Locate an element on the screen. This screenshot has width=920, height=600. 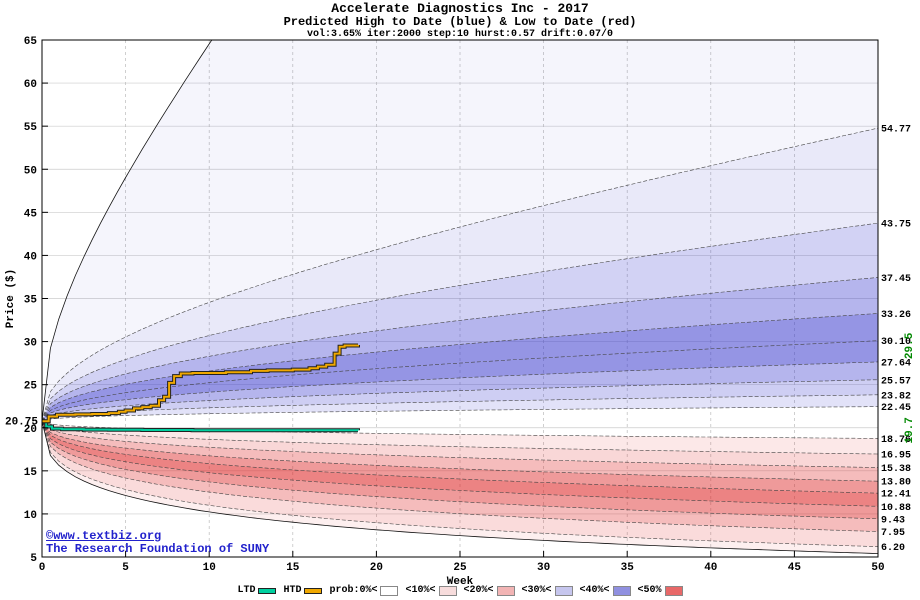
y-tick-label: 50 is located at coordinates (30, 171).